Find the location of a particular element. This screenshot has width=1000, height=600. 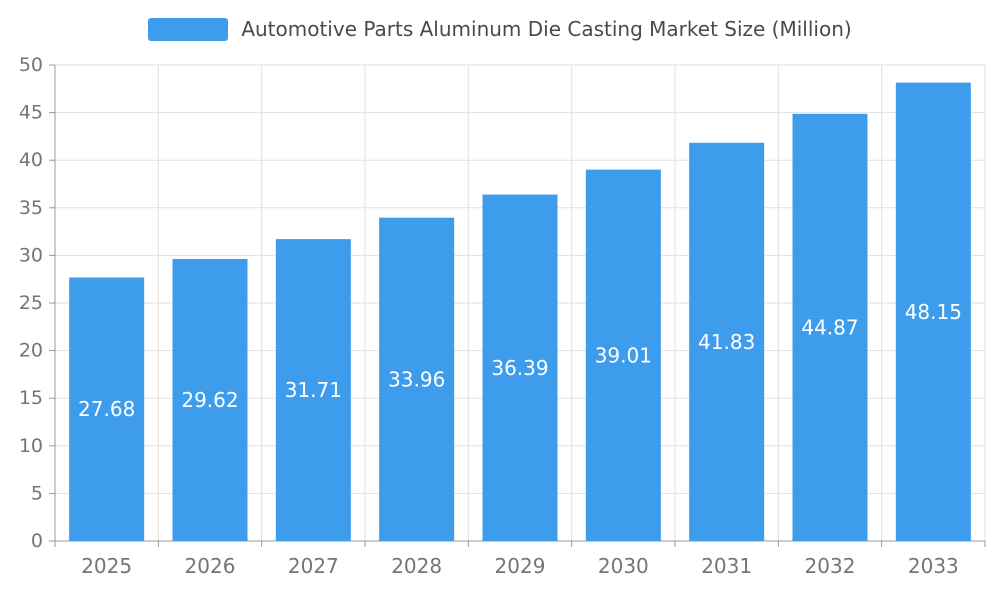

x-axis-label: 2028 is located at coordinates (416, 566).